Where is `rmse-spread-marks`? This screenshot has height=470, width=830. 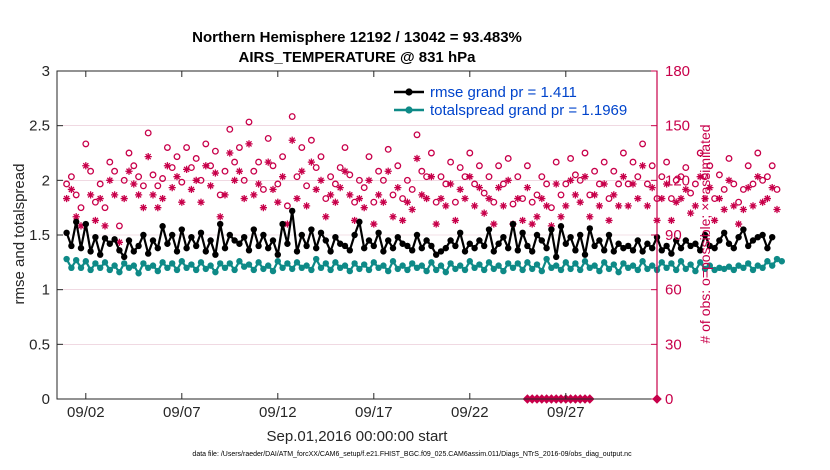 rmse-spread-marks is located at coordinates (424, 242).